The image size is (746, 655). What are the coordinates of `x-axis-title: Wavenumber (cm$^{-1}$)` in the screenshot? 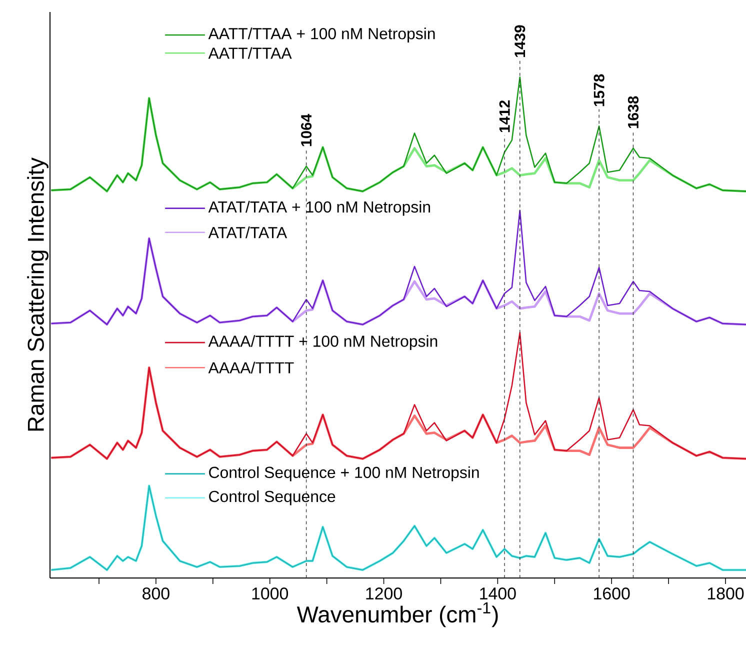 It's located at (397, 615).